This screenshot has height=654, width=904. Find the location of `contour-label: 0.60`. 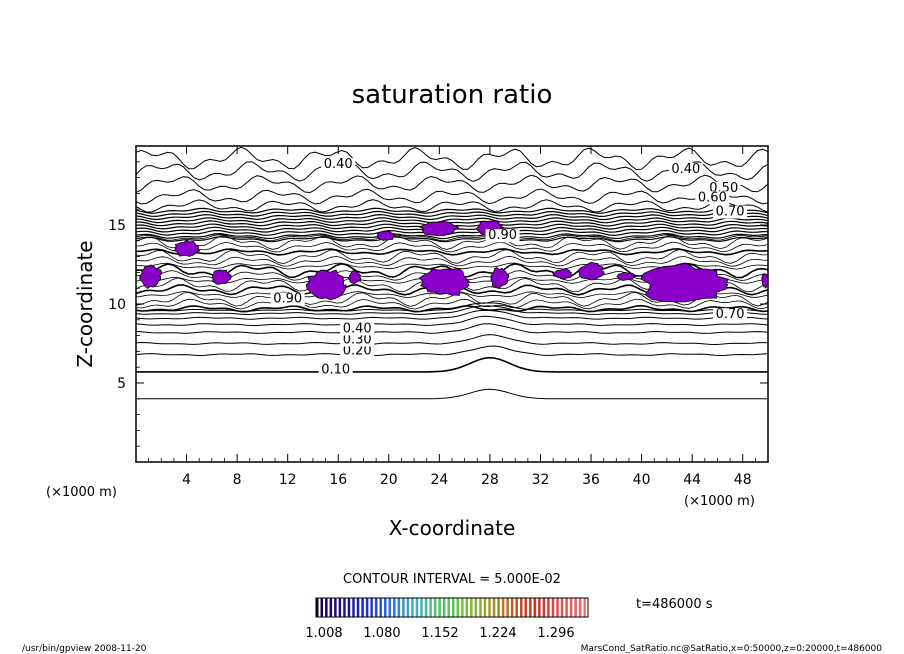

contour-label: 0.60 is located at coordinates (712, 197).